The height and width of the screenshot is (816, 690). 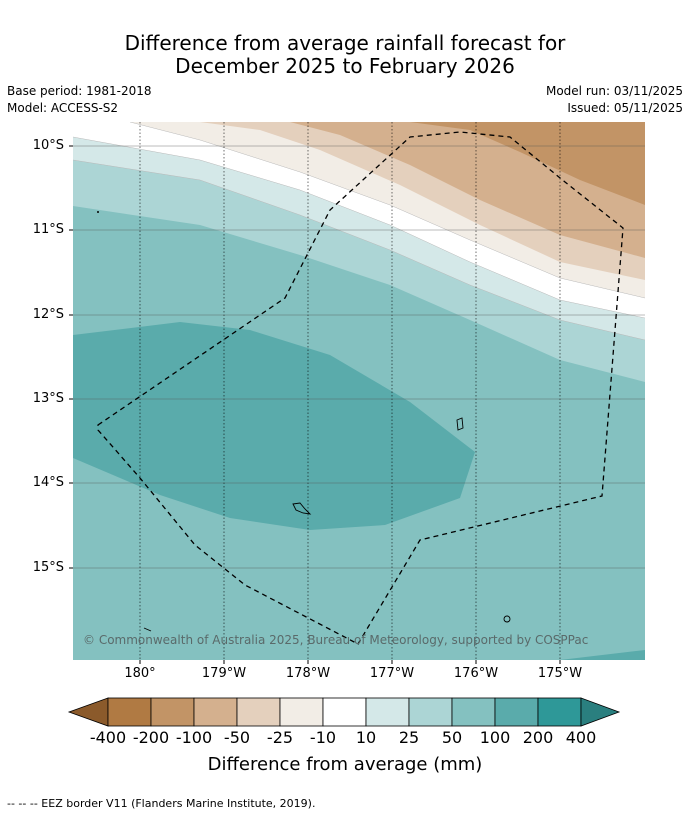 I want to click on lon-tick-marks, so click(x=350, y=662).